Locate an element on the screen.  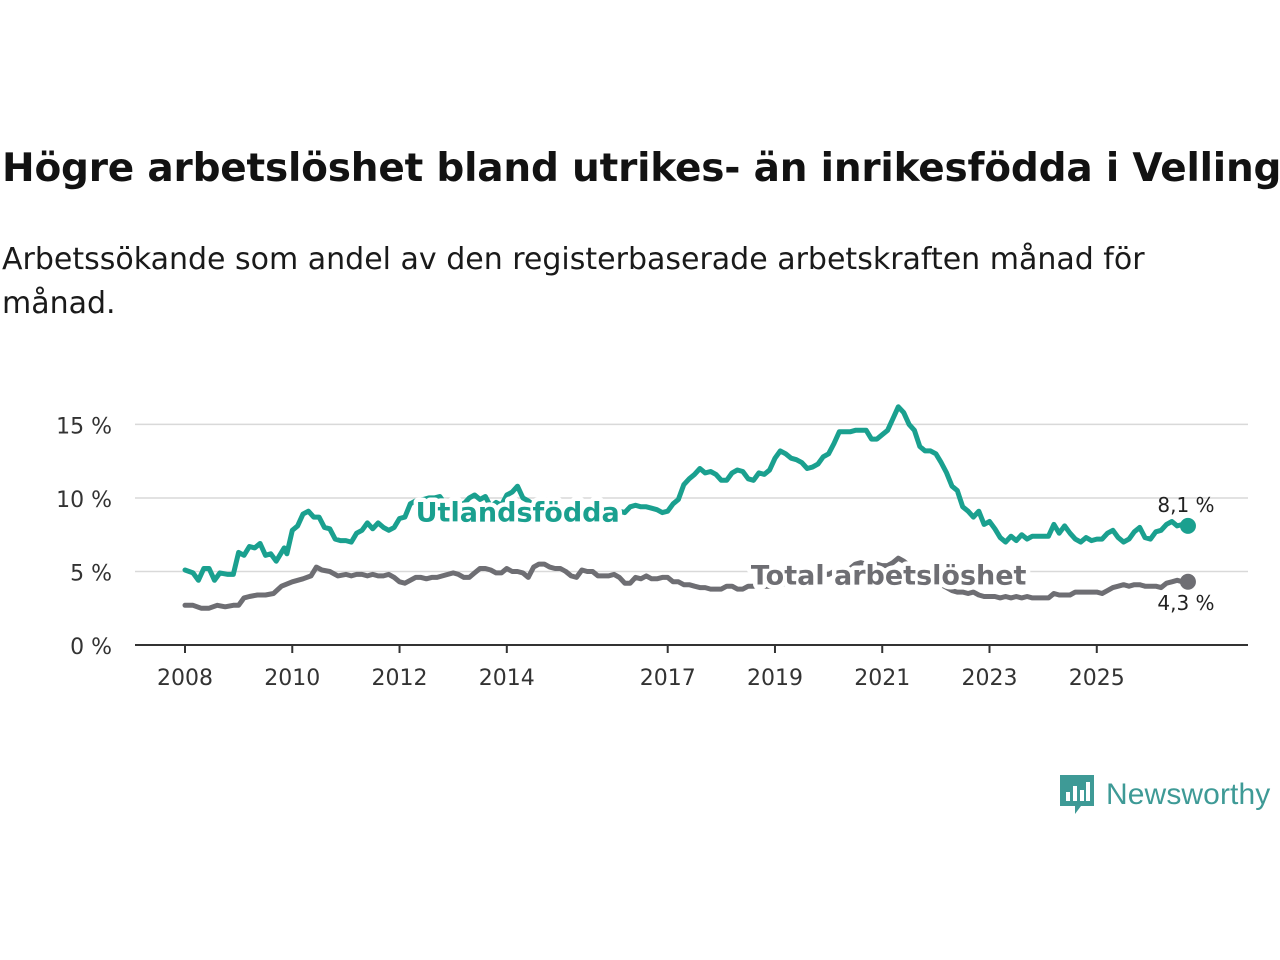
x-tick-label: 2025 is located at coordinates (1097, 678).